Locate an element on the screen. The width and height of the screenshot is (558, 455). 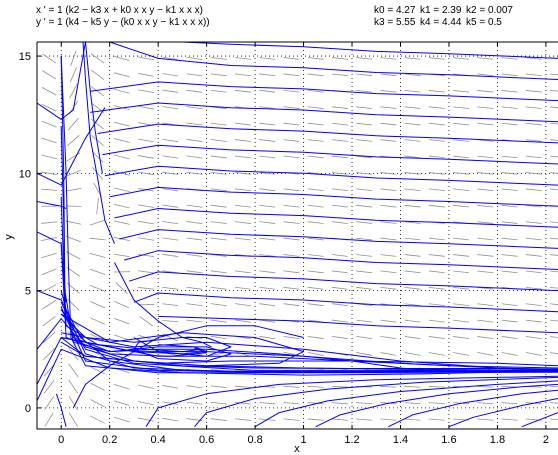
y-axis-label: y is located at coordinates (9, 237).